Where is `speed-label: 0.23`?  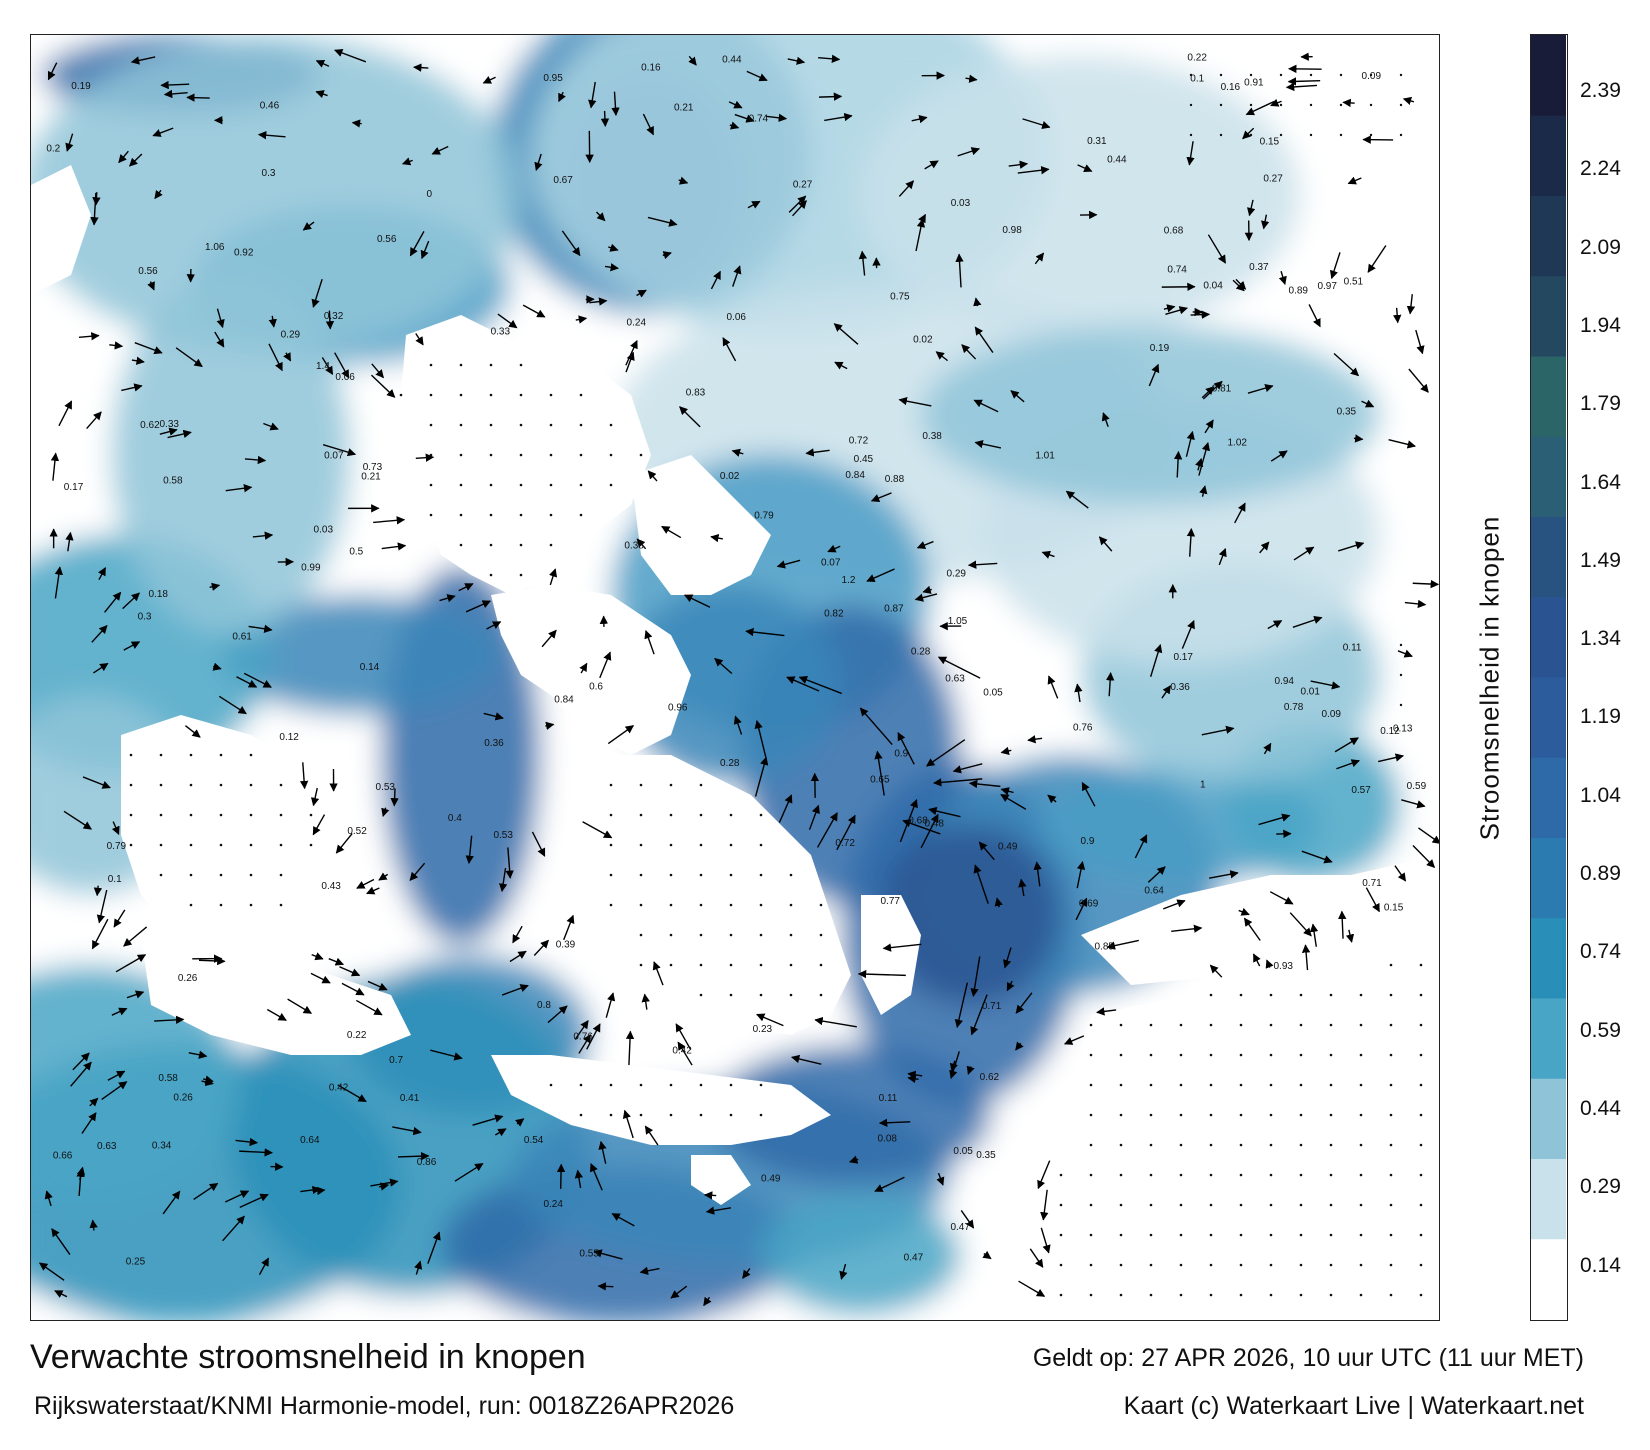
speed-label: 0.23 is located at coordinates (763, 1029).